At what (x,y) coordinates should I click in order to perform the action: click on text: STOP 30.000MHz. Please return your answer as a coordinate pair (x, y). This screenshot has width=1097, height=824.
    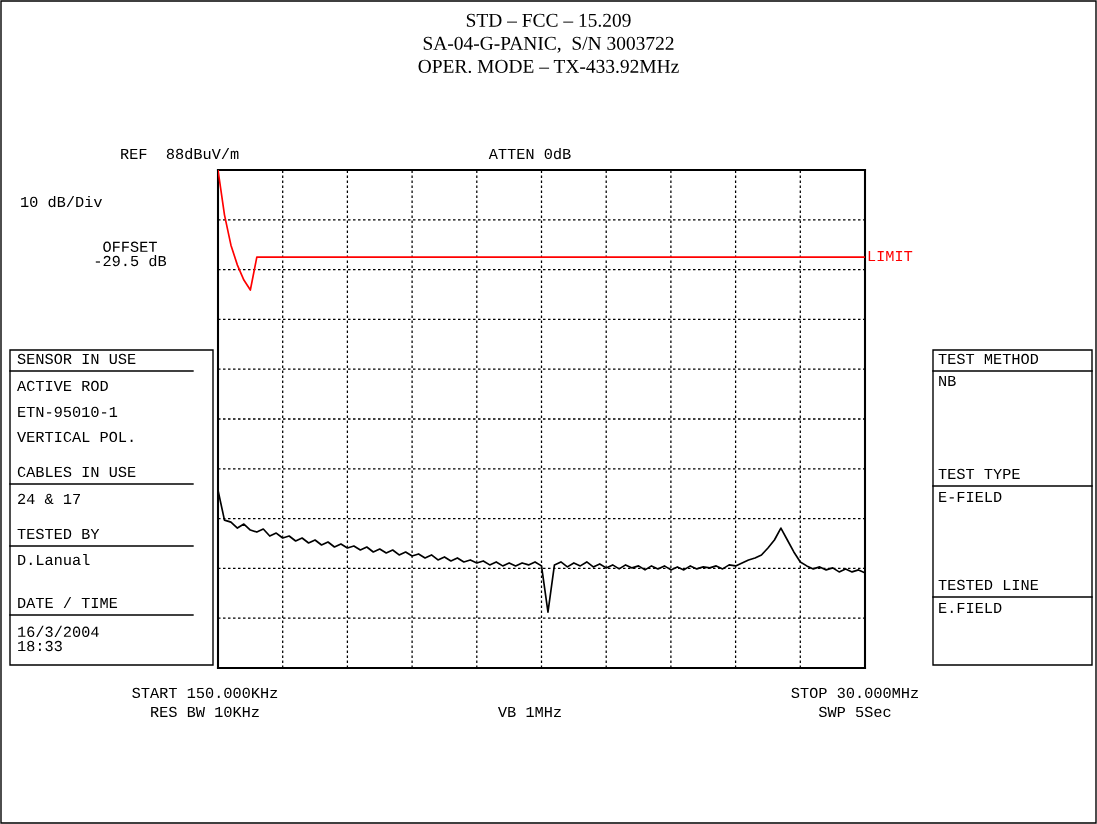
    Looking at the image, I should click on (854, 693).